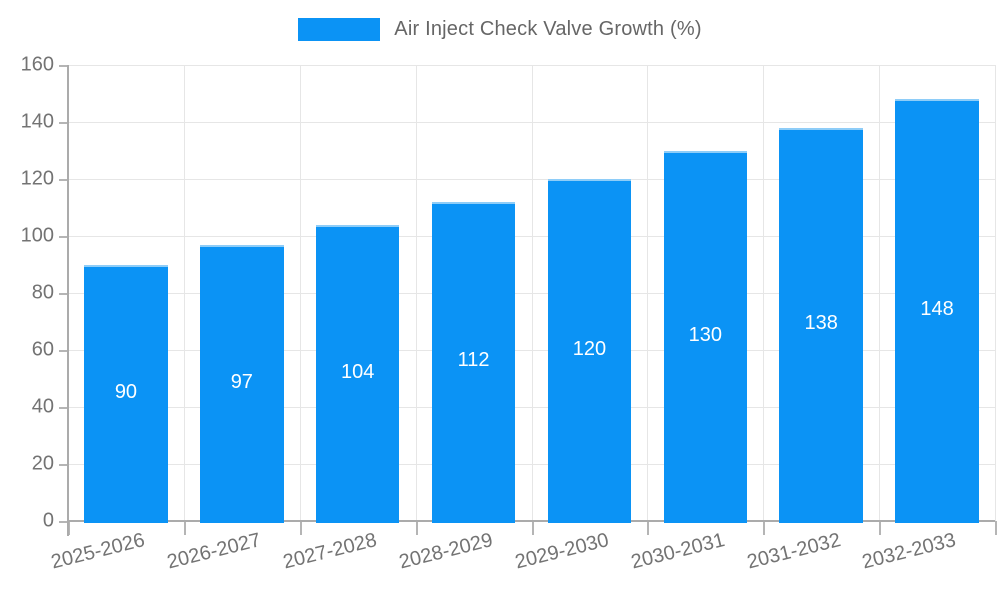  What do you see at coordinates (214, 551) in the screenshot?
I see `x-axis-tick-label: 2026-2027` at bounding box center [214, 551].